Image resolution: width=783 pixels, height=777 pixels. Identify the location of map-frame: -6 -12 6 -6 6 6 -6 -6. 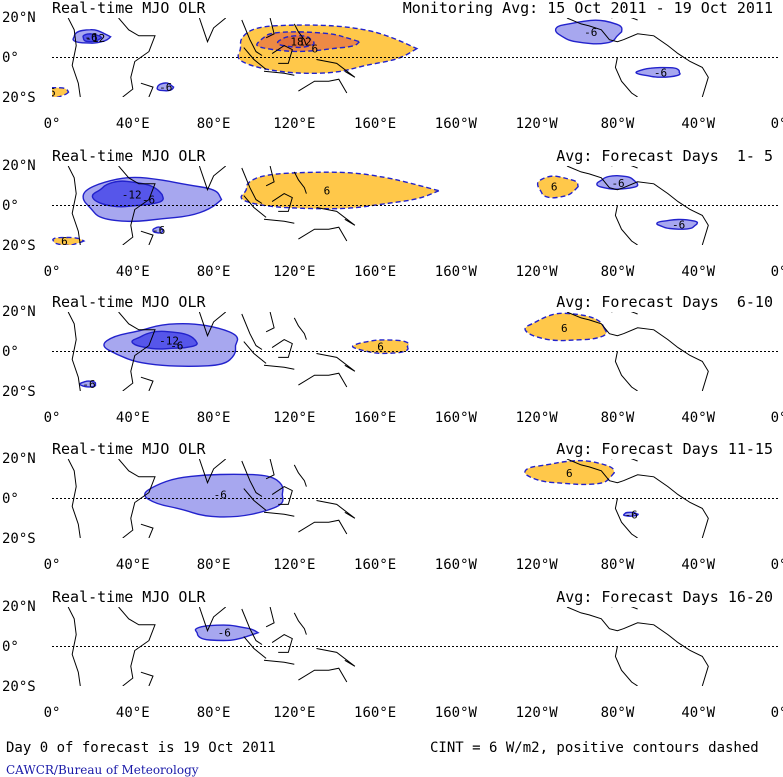
(415, 205).